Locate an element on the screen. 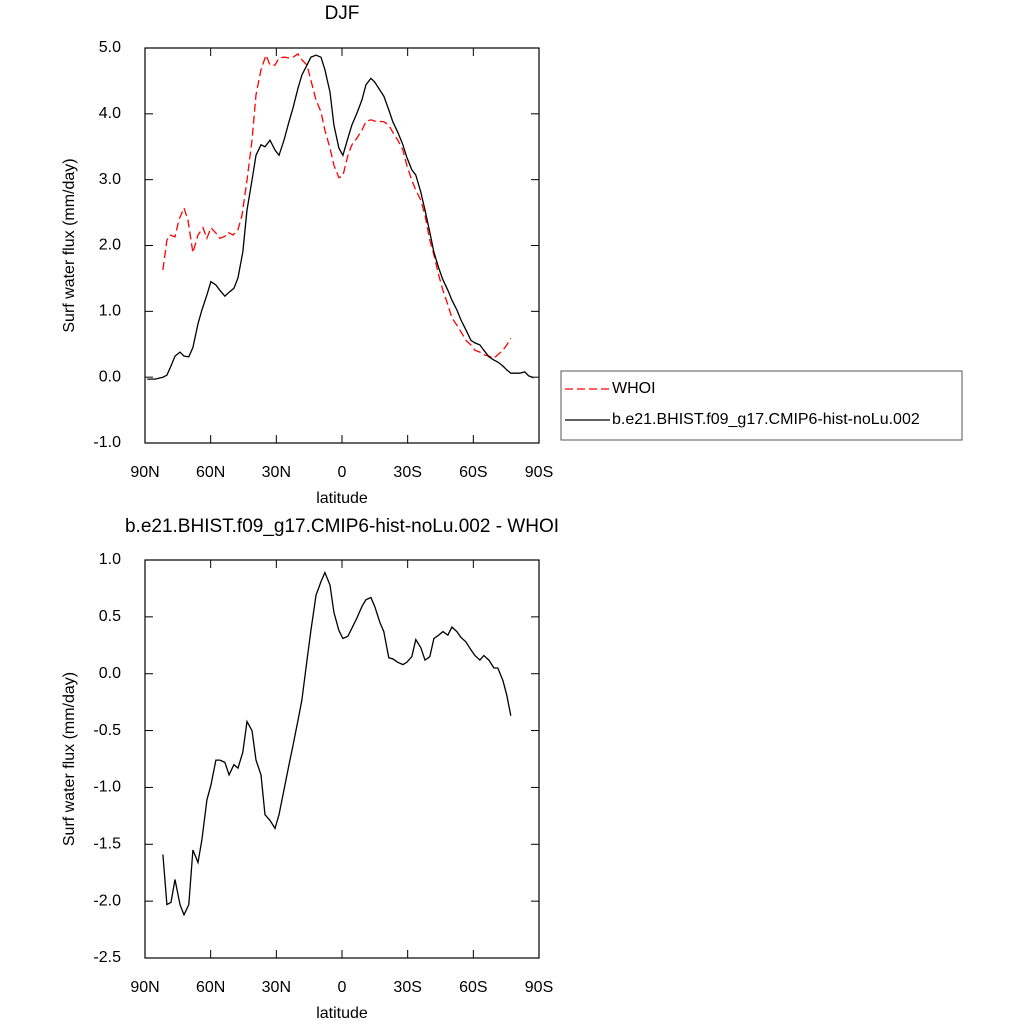 This screenshot has width=1024, height=1029. y-tick-label: 5.0 is located at coordinates (110, 47).